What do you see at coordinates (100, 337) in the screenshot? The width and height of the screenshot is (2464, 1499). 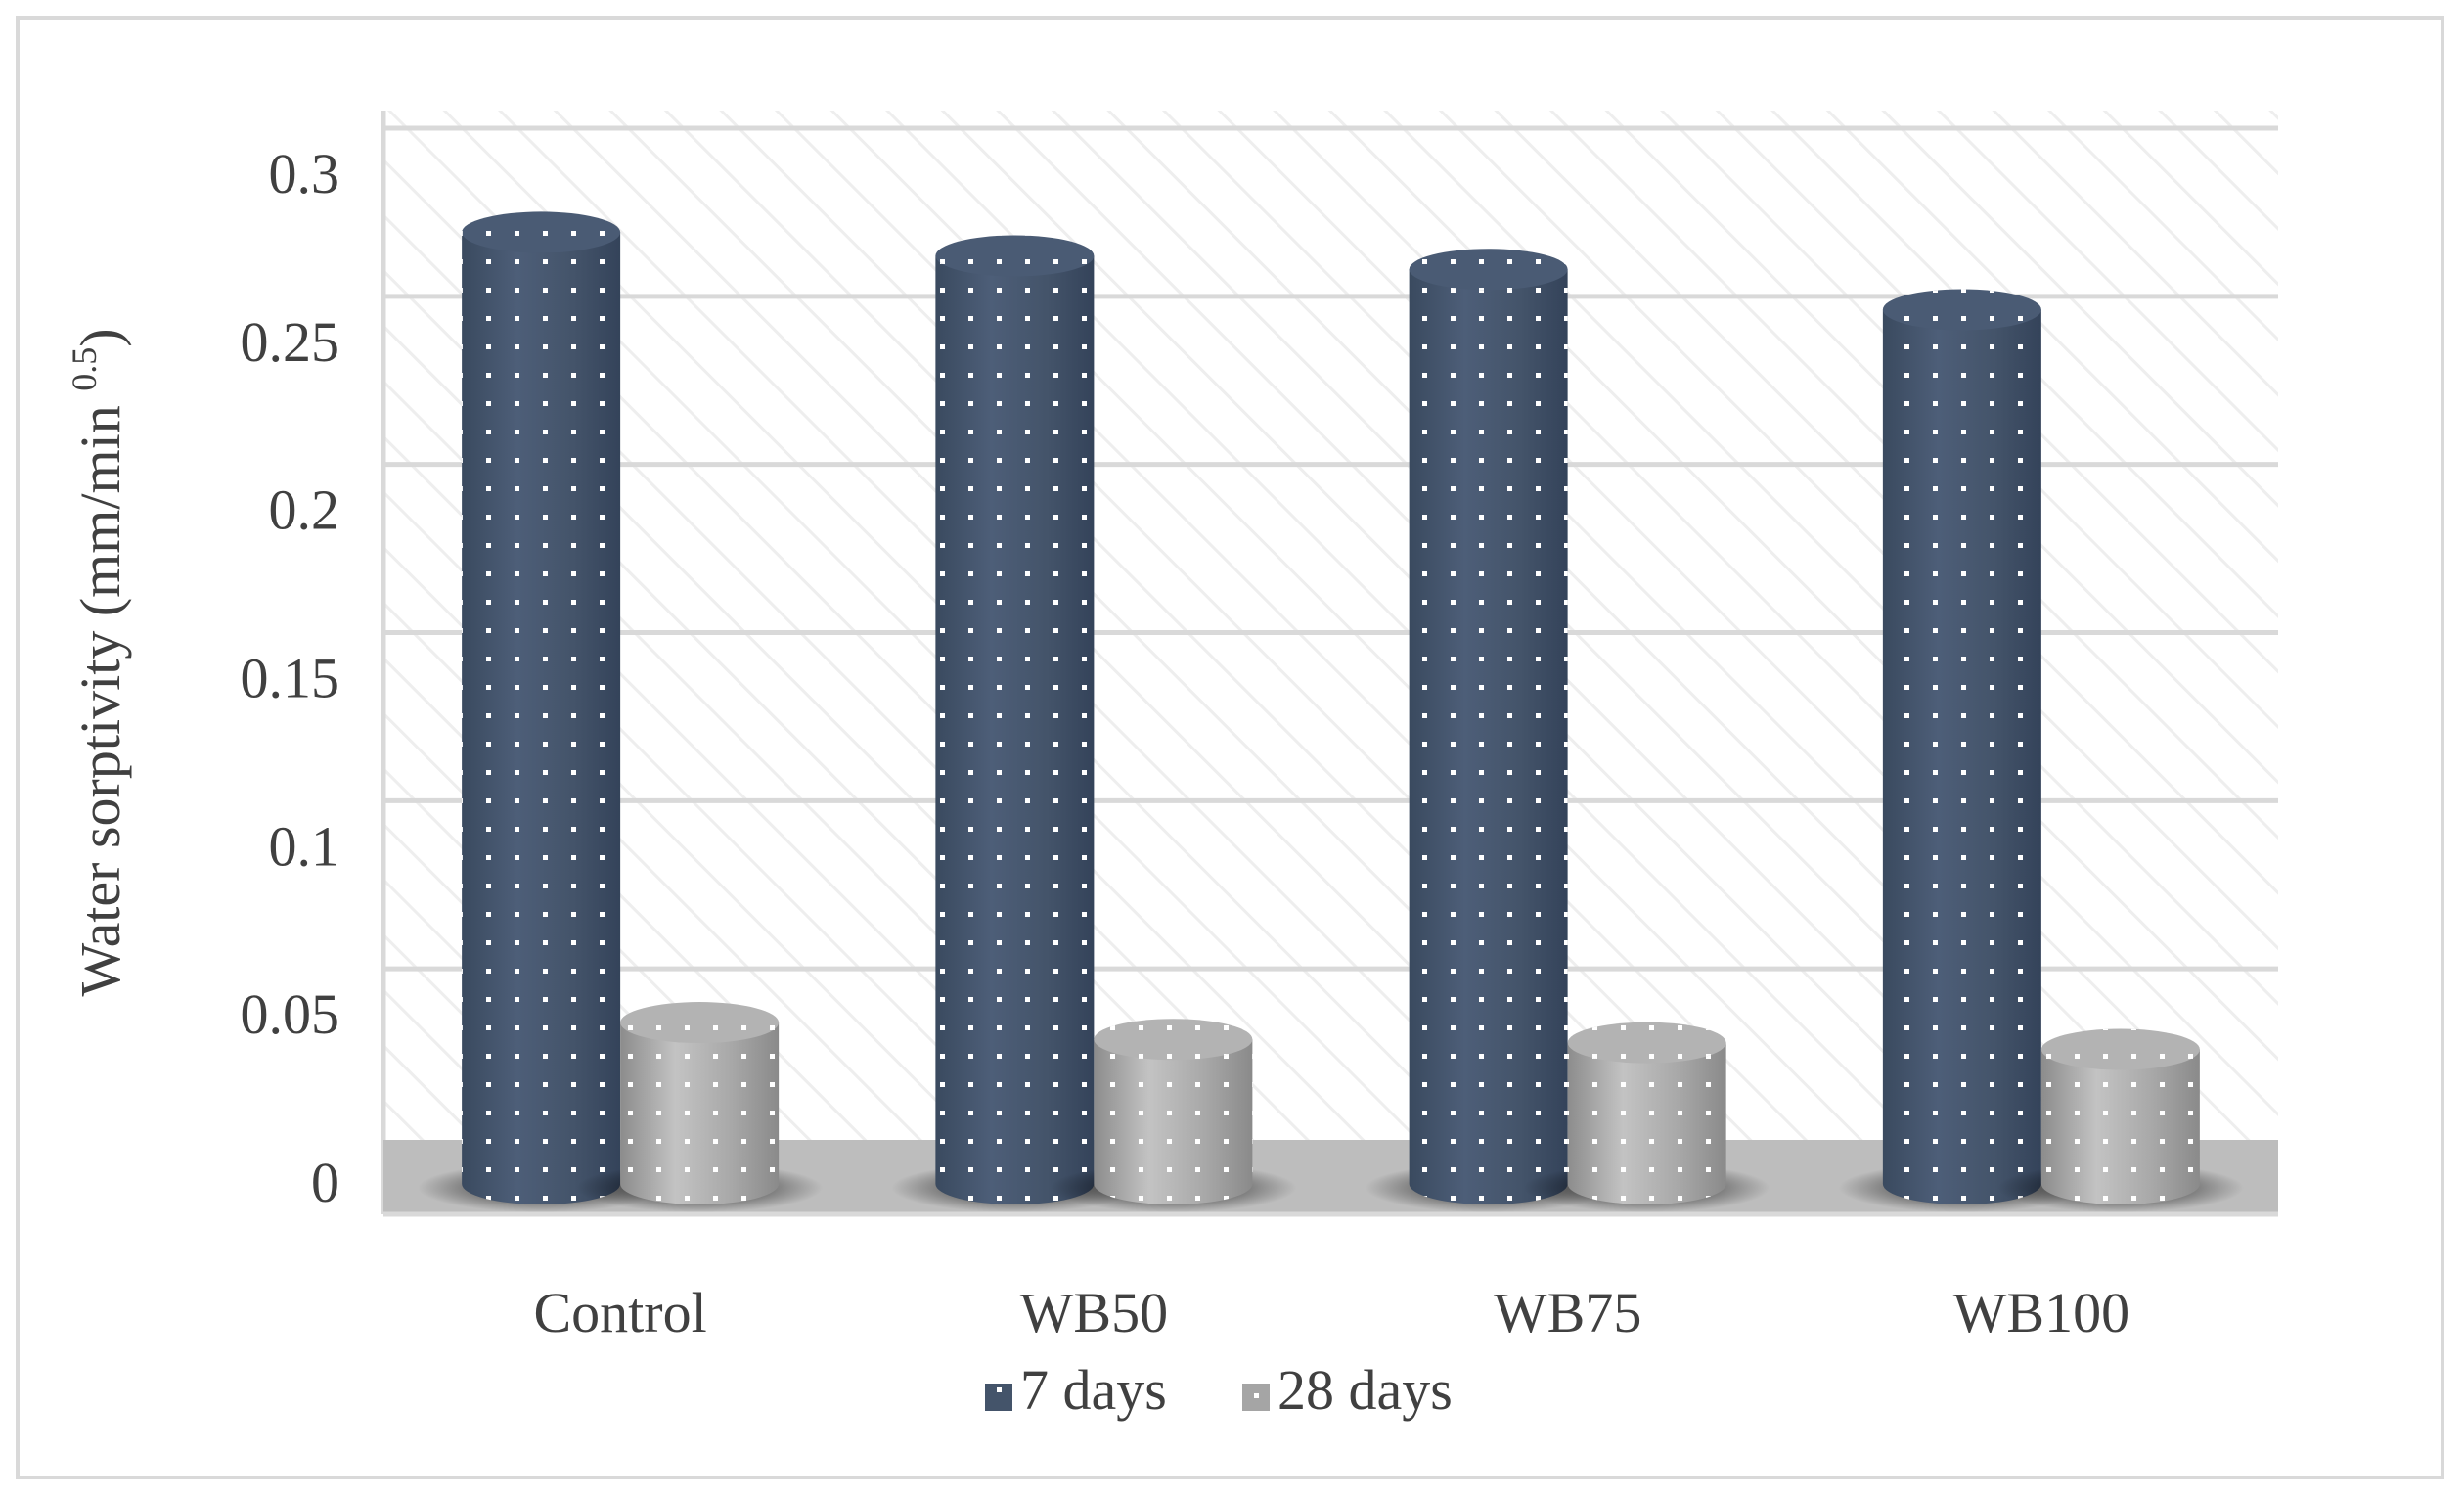 I see `y-axis-title-close: )` at bounding box center [100, 337].